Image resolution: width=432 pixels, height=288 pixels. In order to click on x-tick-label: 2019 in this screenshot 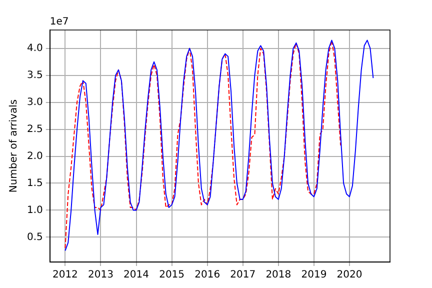, I will do `click(314, 275)`.